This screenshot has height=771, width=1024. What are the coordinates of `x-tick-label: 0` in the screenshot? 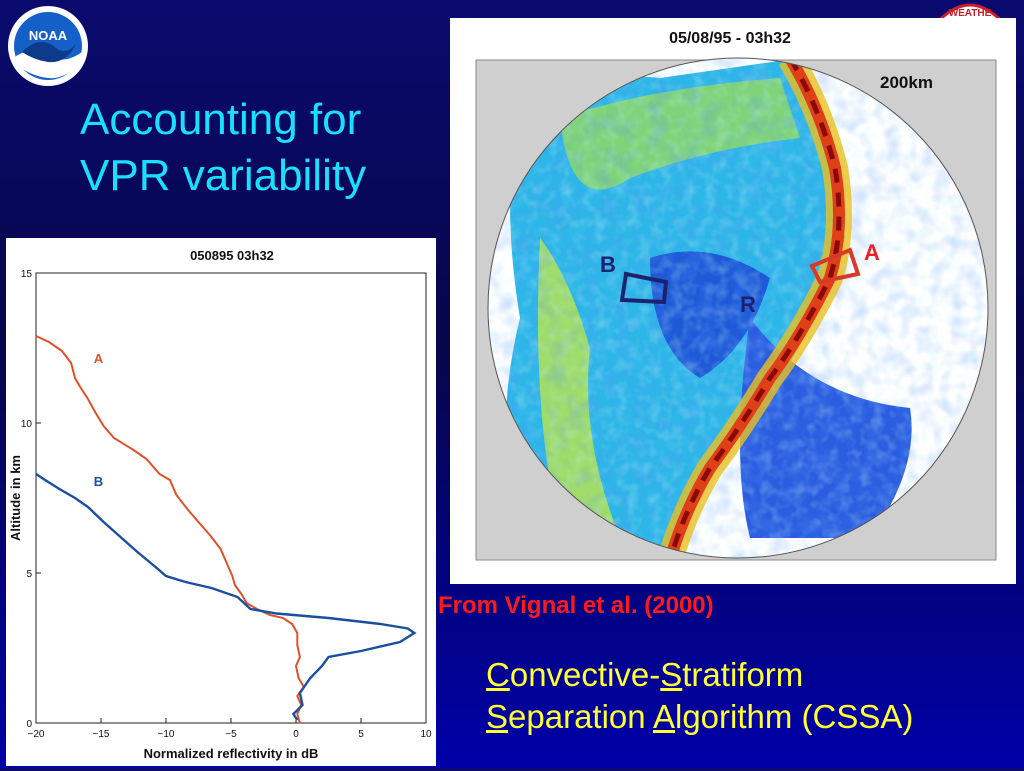 It's located at (296, 734).